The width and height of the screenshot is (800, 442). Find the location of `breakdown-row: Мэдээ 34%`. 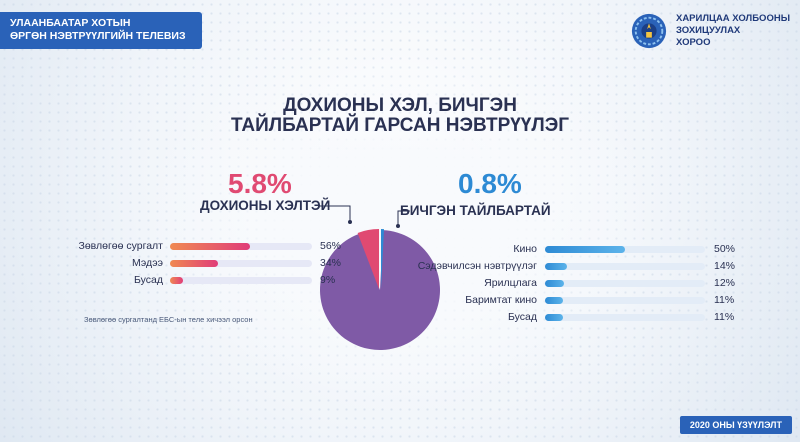

breakdown-row: Мэдээ 34% is located at coordinates (195, 264).